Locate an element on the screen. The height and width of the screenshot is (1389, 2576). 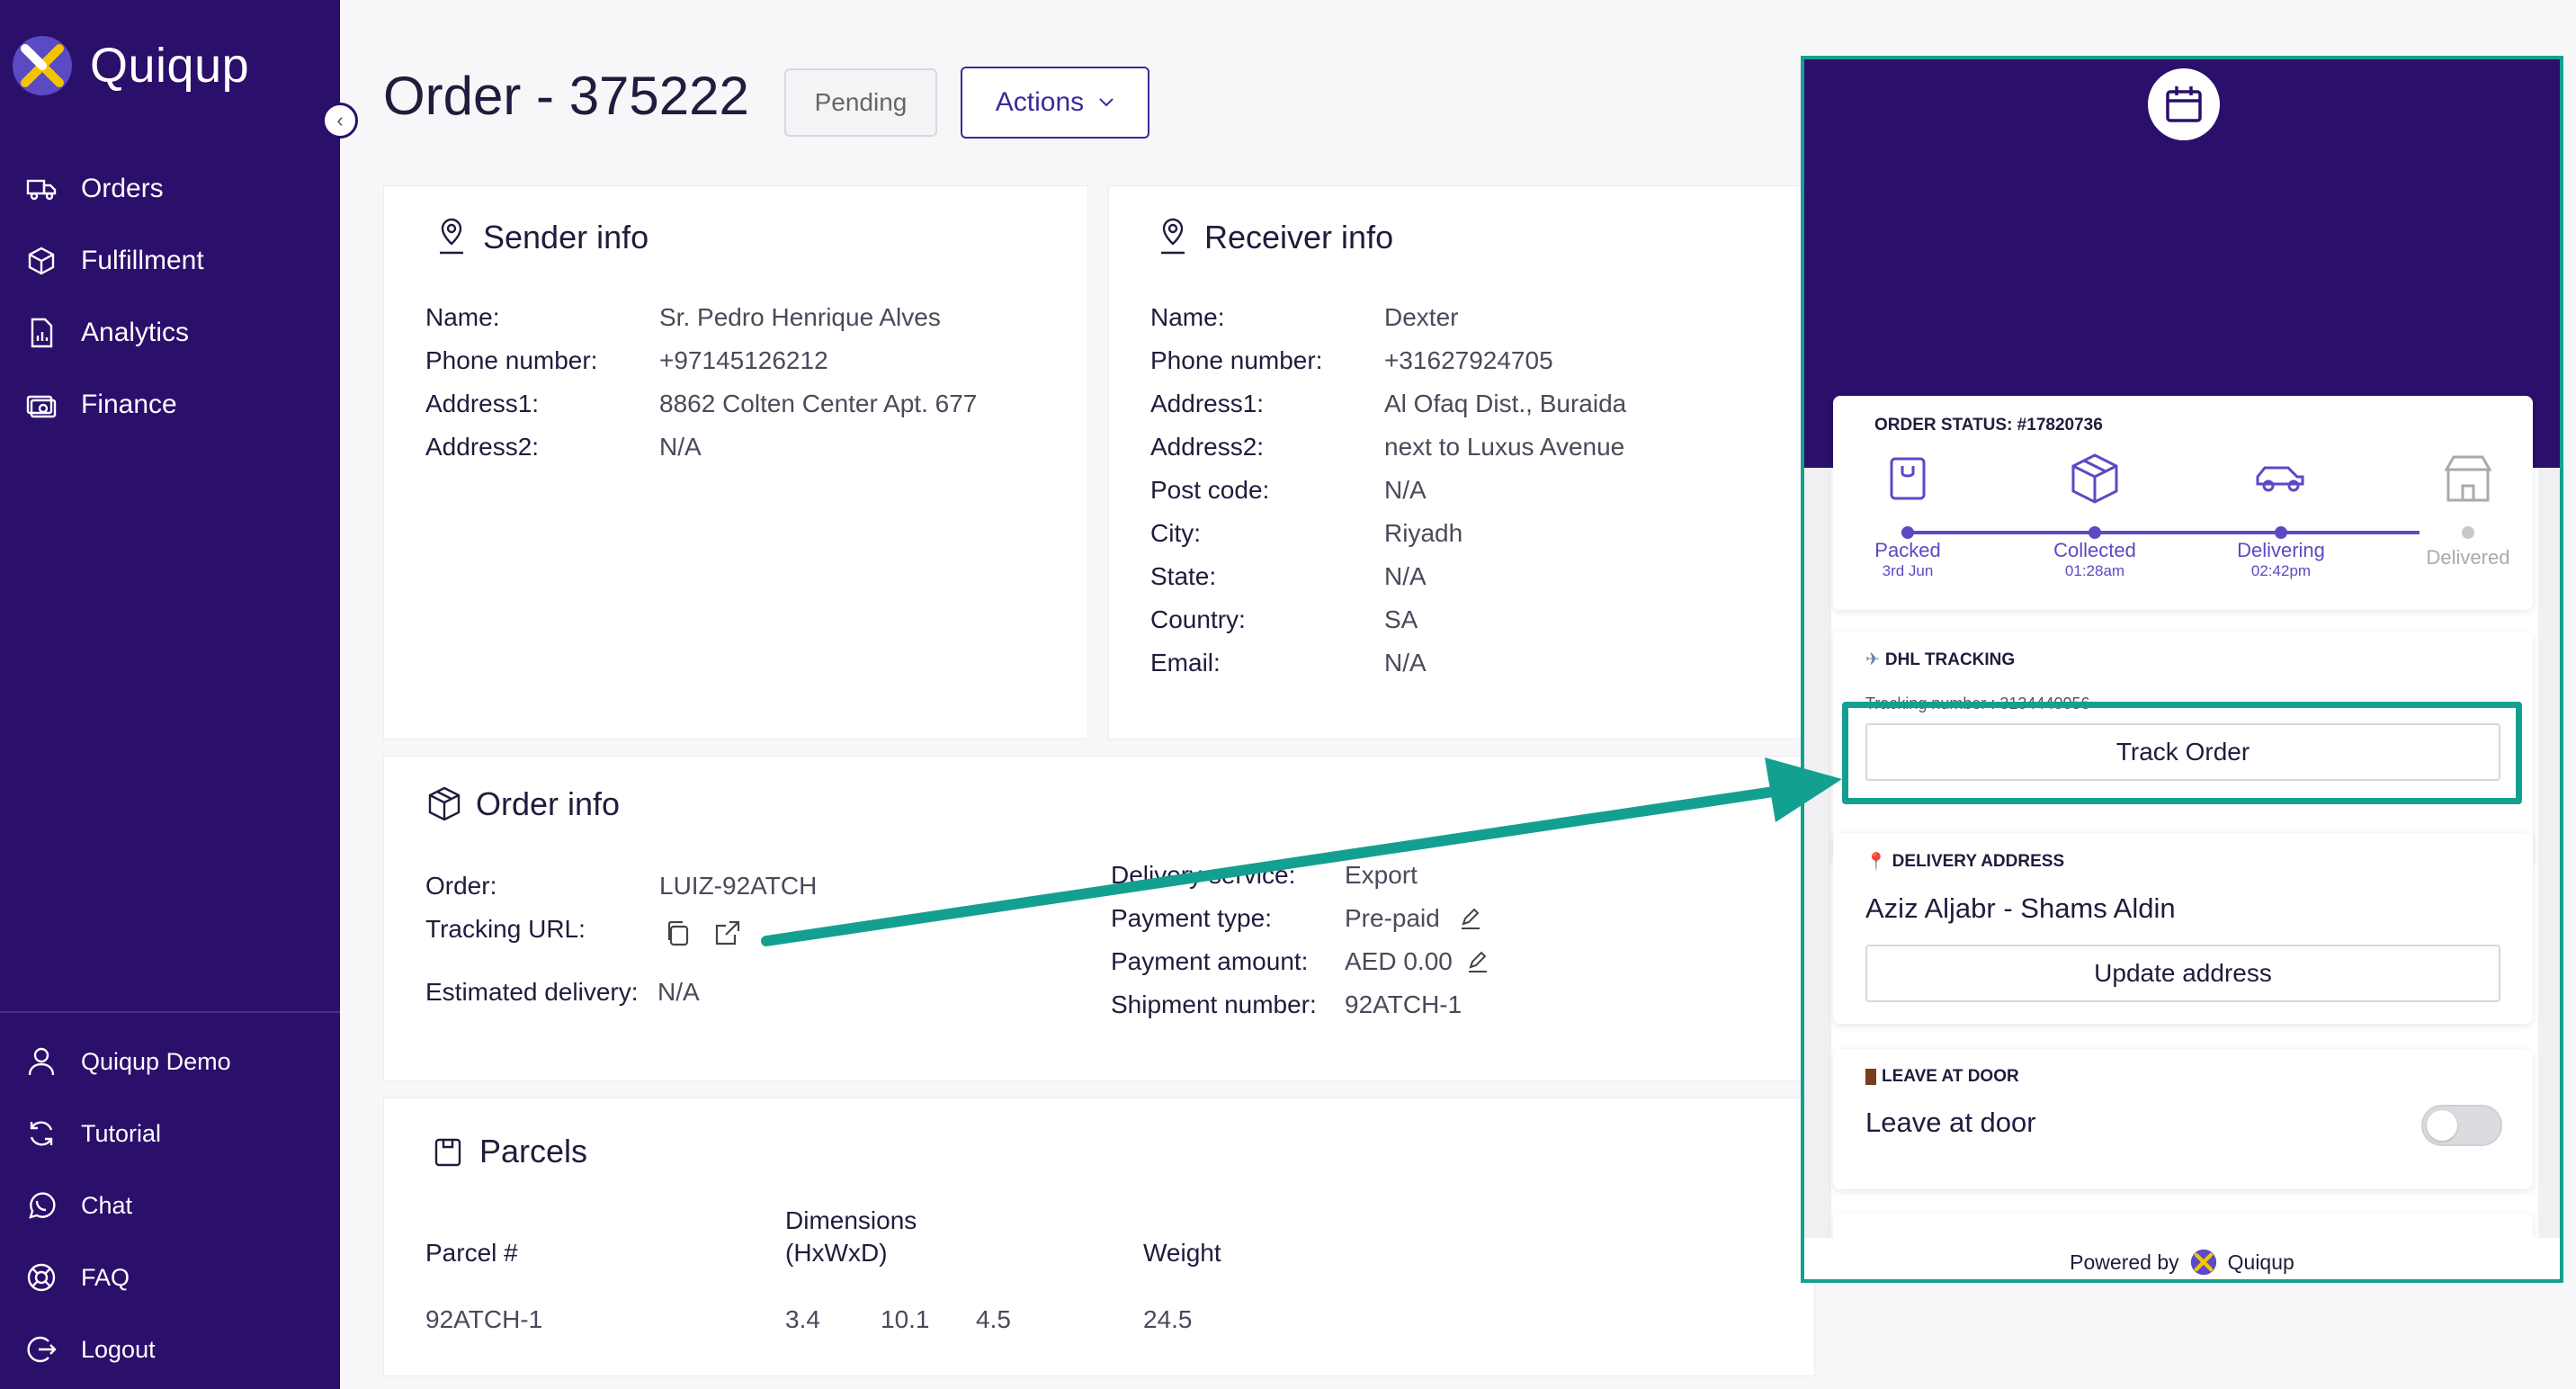
calendar-icon is located at coordinates (2184, 104).